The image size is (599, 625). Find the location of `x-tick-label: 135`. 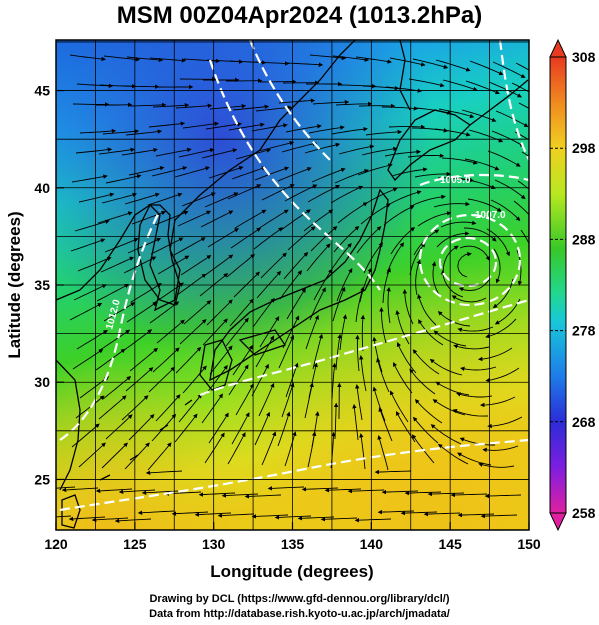

x-tick-label: 135 is located at coordinates (293, 544).